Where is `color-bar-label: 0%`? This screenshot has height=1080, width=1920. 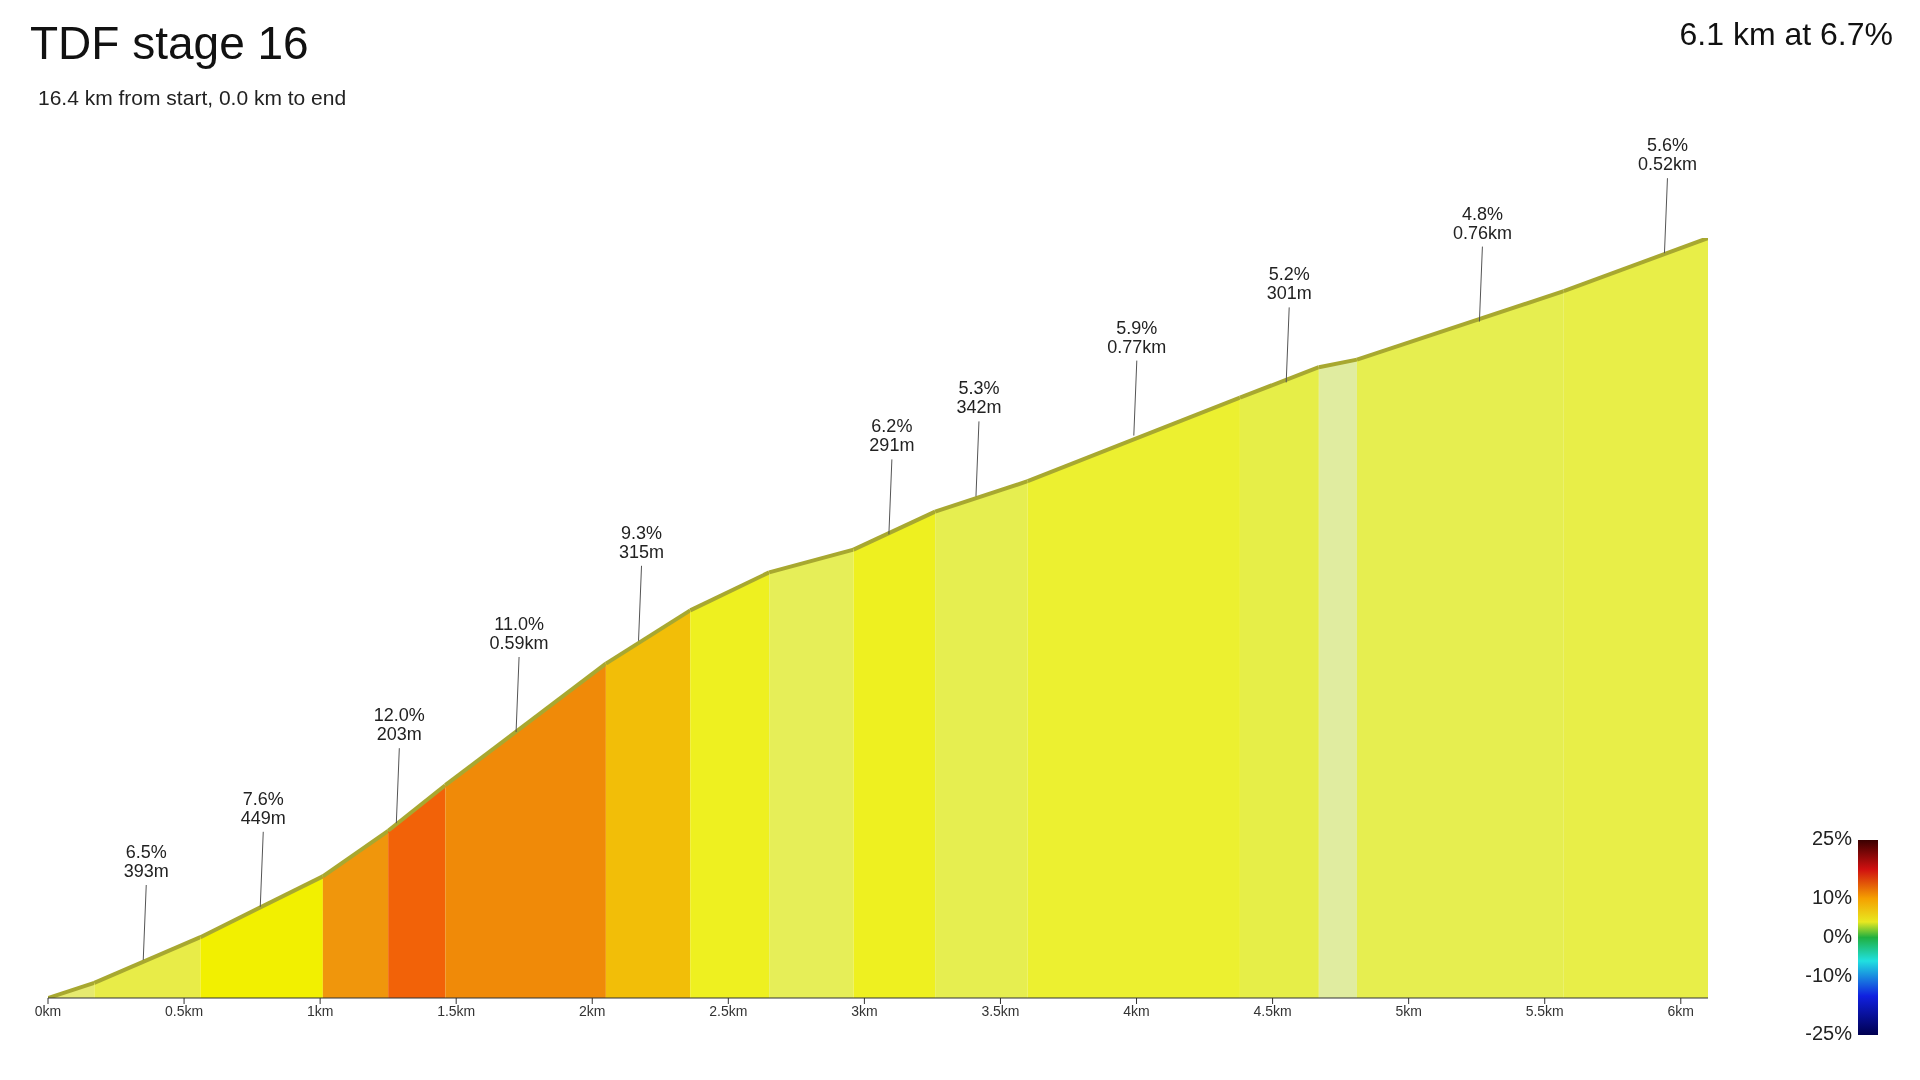 color-bar-label: 0% is located at coordinates (1838, 935).